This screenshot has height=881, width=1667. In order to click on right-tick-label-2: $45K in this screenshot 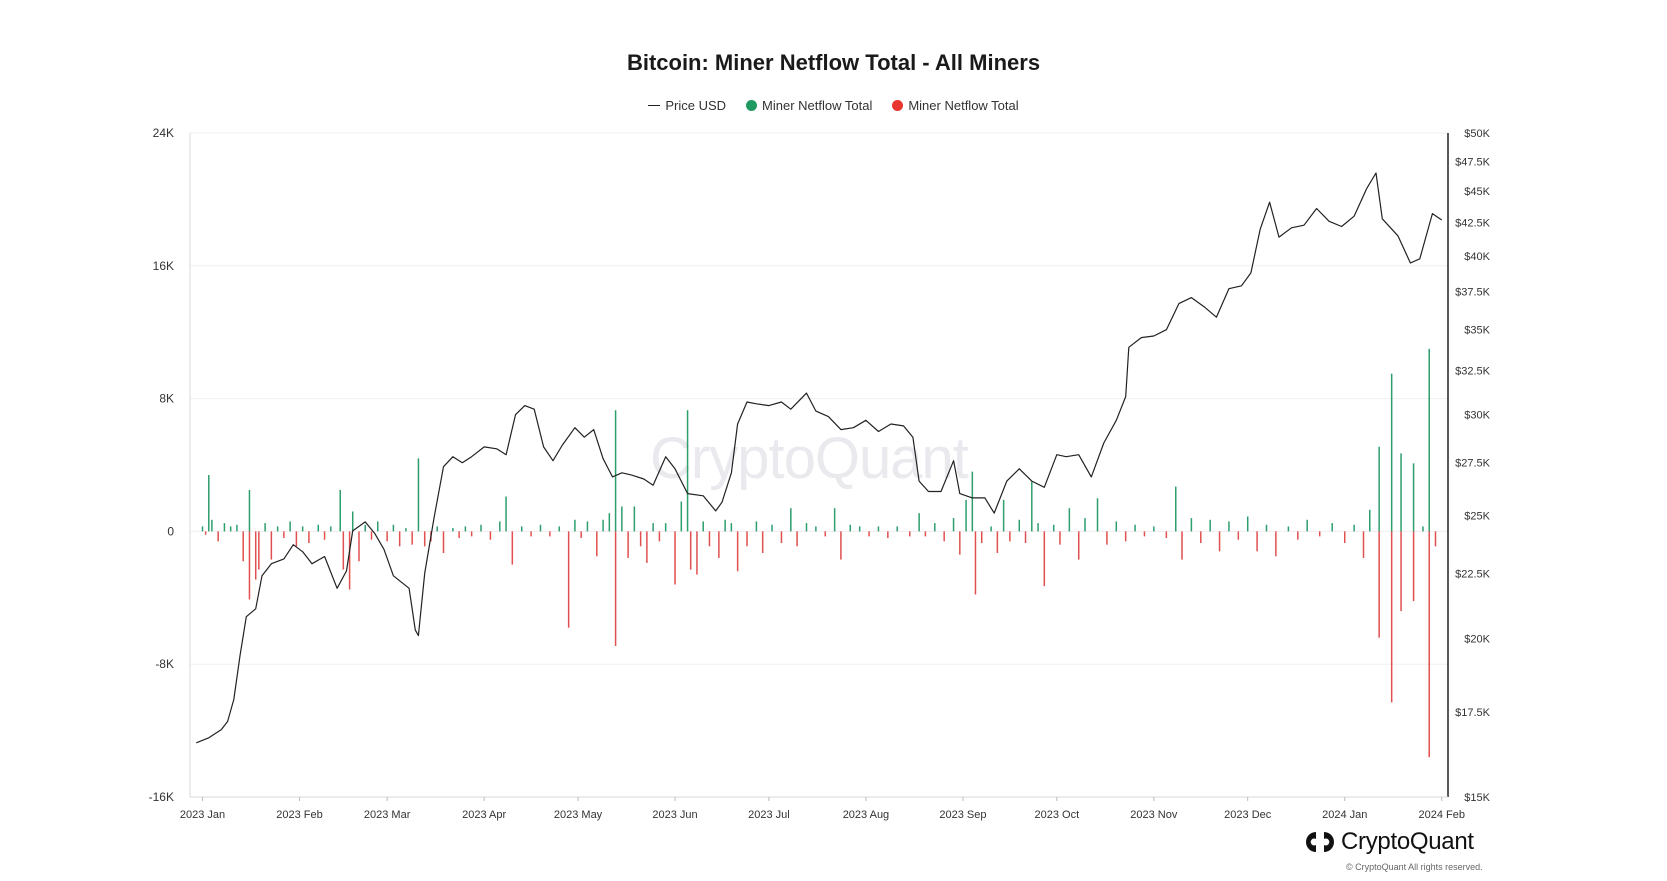, I will do `click(1477, 192)`.